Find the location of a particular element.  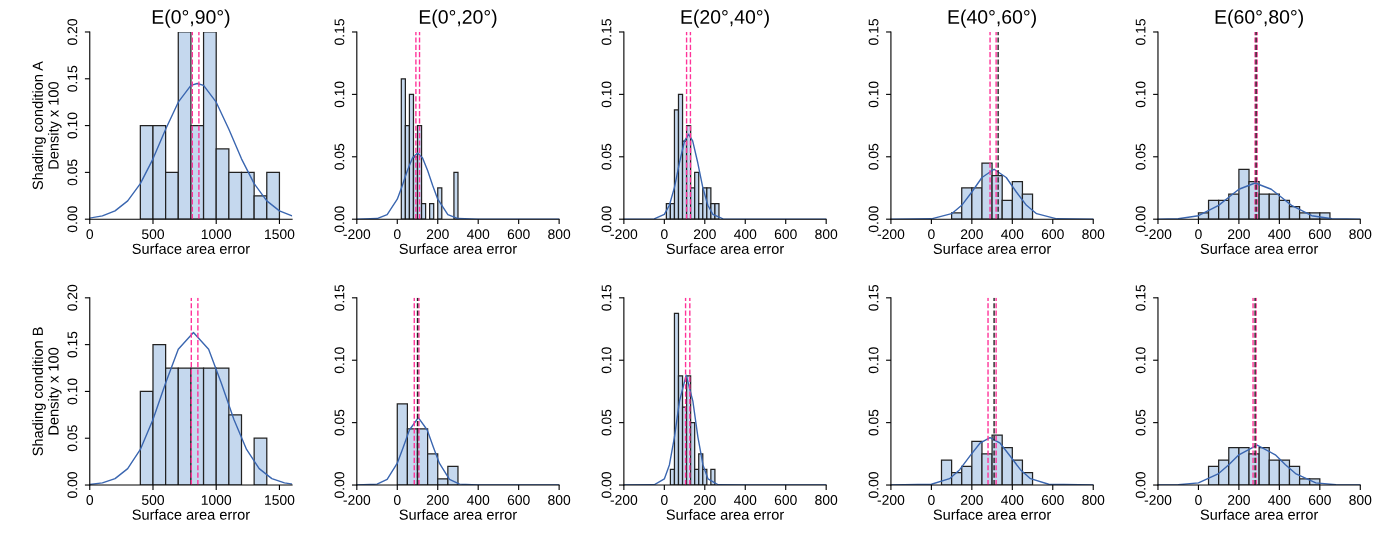

chart-title: E(0°,20°) is located at coordinates (458, 18).